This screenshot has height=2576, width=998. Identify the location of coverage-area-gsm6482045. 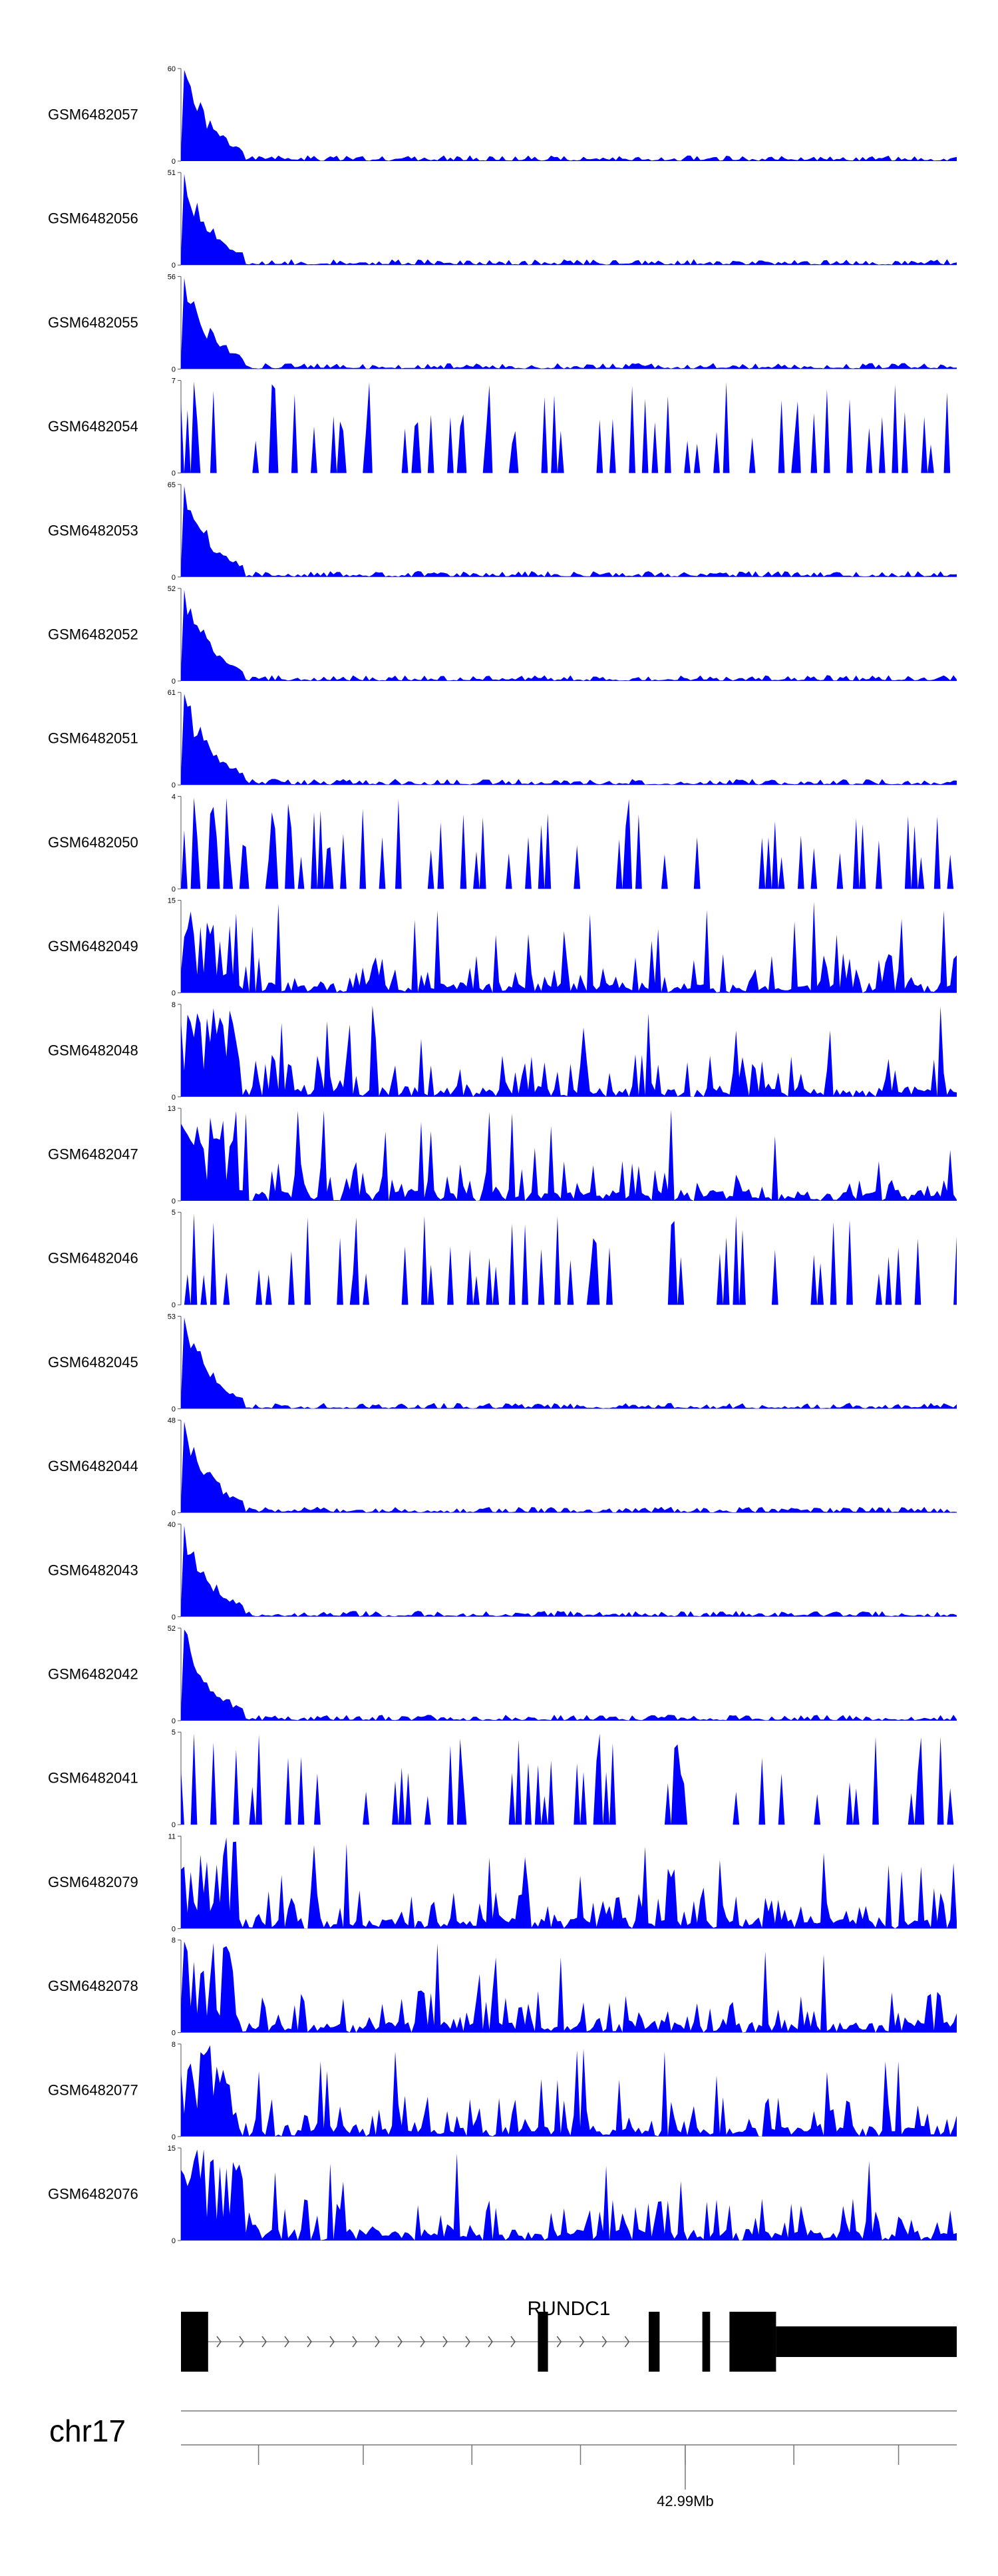
(569, 1363).